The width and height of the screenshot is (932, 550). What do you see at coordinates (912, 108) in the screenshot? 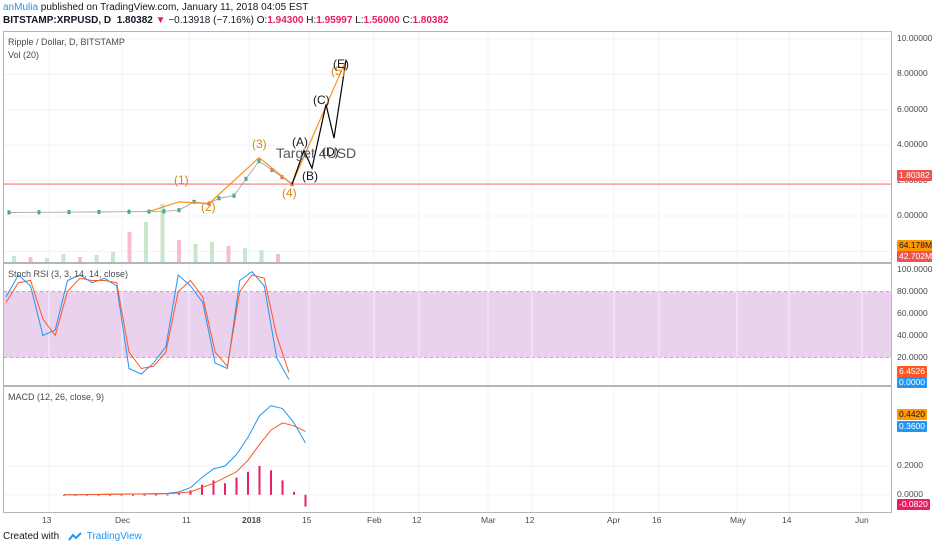
I see `price-tick-label: 6.00000` at bounding box center [912, 108].